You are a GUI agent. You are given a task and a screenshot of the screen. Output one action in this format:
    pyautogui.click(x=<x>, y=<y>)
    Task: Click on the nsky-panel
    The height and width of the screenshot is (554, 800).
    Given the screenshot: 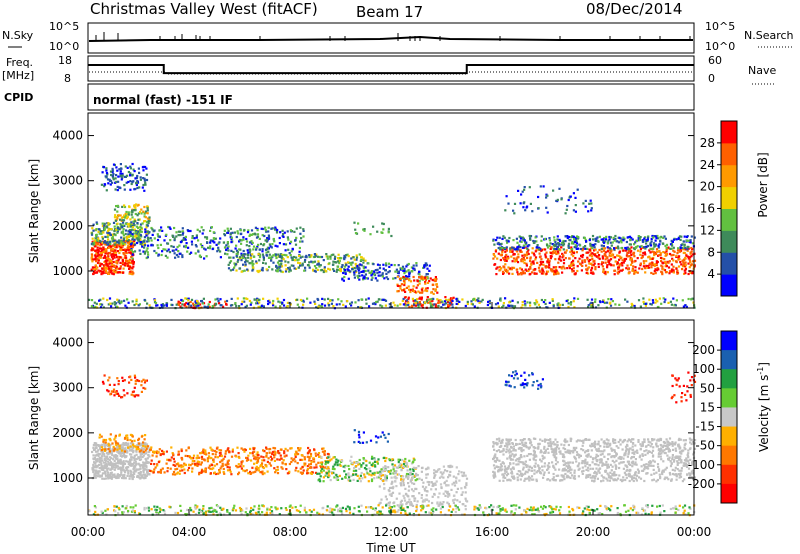 What is the action you would take?
    pyautogui.click(x=391, y=38)
    